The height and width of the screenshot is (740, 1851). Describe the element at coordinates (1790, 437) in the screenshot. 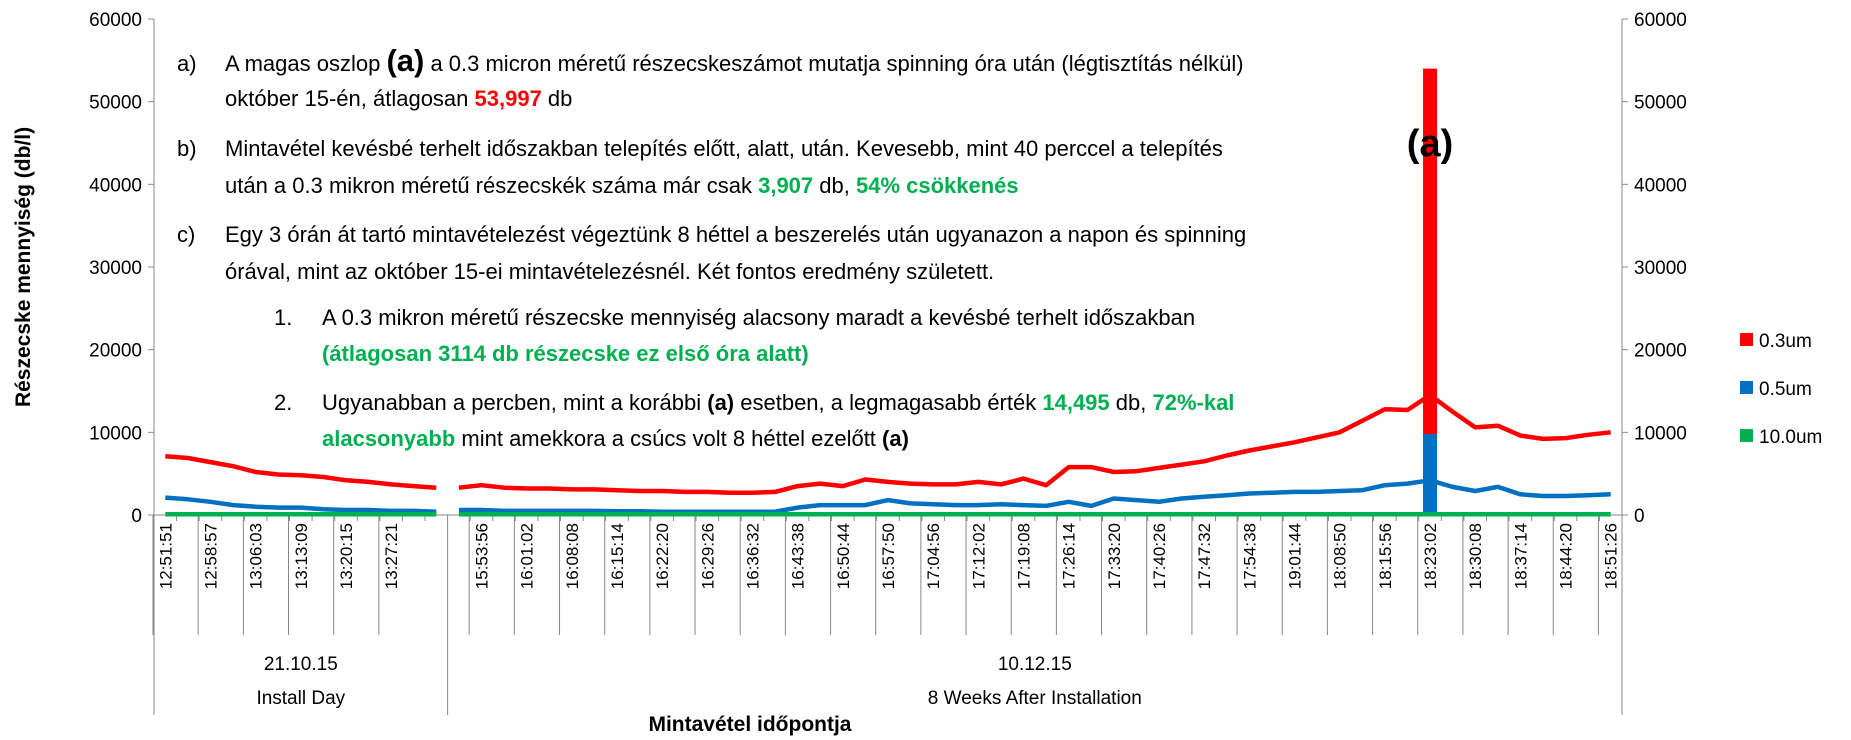

I see `legend-label: 10.0um` at that location.